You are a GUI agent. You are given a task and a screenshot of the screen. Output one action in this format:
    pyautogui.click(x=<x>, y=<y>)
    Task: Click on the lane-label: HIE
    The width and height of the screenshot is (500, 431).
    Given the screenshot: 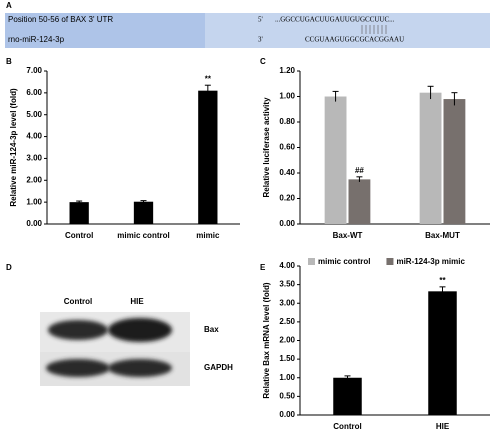 What is the action you would take?
    pyautogui.click(x=137, y=301)
    